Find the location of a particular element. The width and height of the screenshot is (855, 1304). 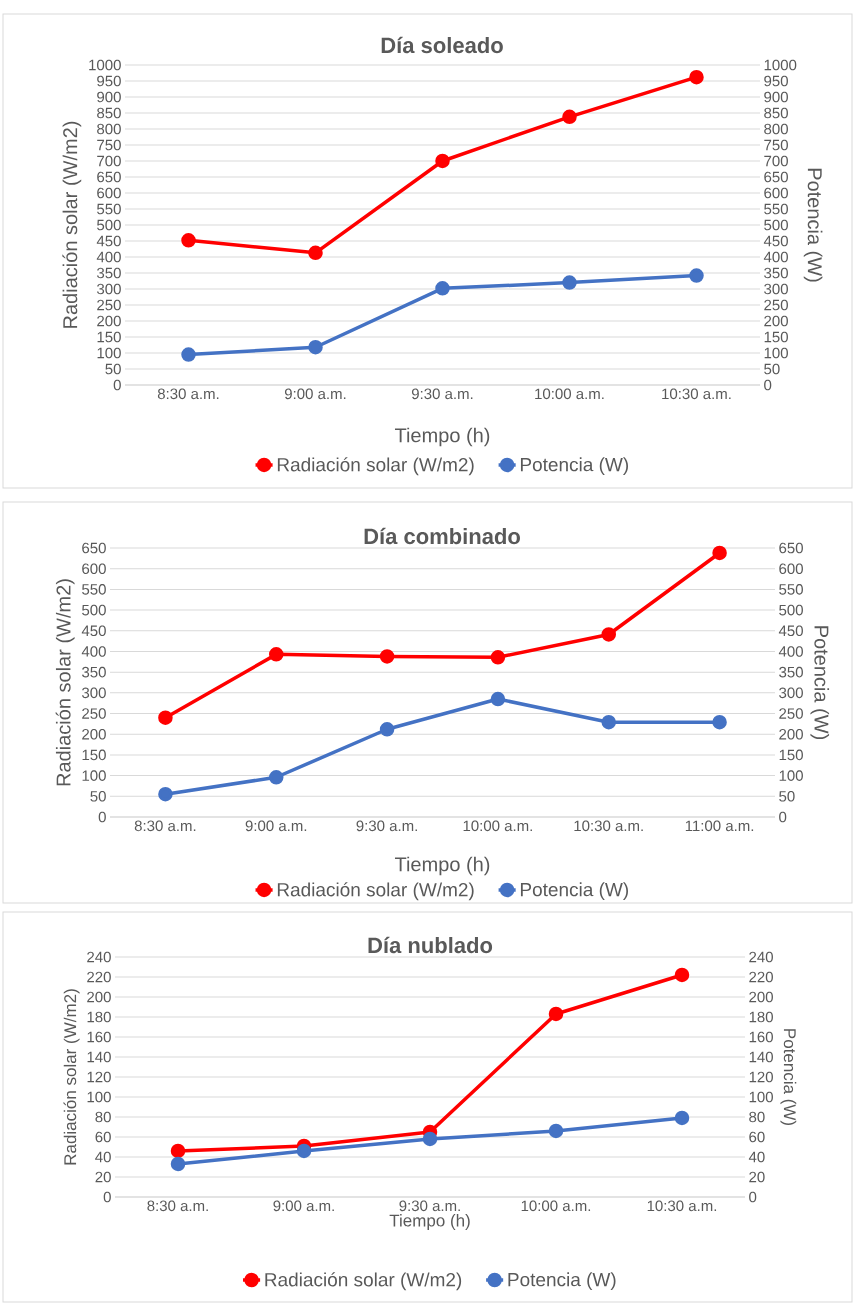

y2-tick-label: 500 is located at coordinates (776, 225).